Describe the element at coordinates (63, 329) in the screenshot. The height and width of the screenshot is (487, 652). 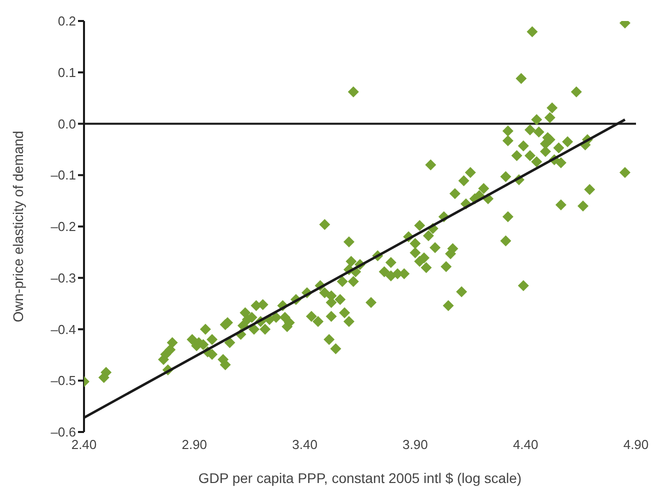
I see `y-tick-label: –0.4` at that location.